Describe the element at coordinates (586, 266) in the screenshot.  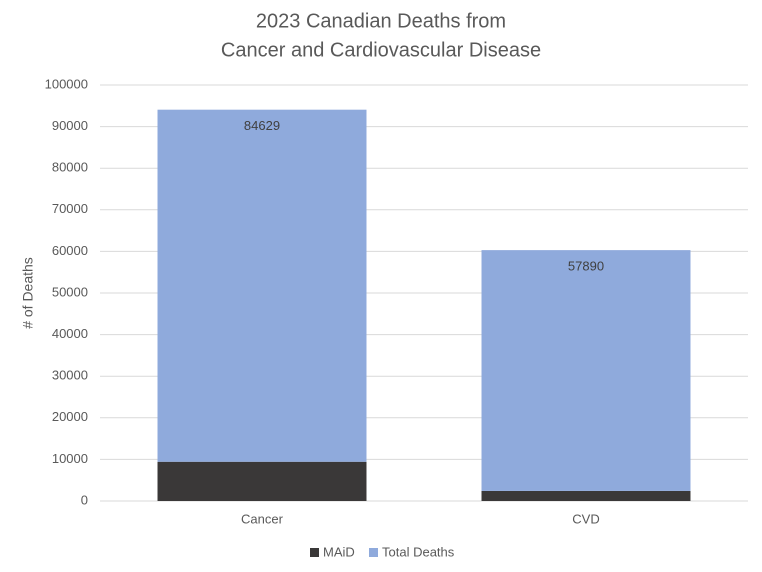
I see `data-label: 57890` at that location.